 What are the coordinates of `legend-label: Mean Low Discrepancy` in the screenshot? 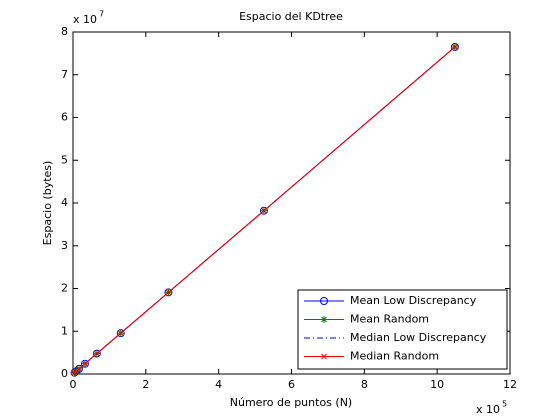 It's located at (413, 300).